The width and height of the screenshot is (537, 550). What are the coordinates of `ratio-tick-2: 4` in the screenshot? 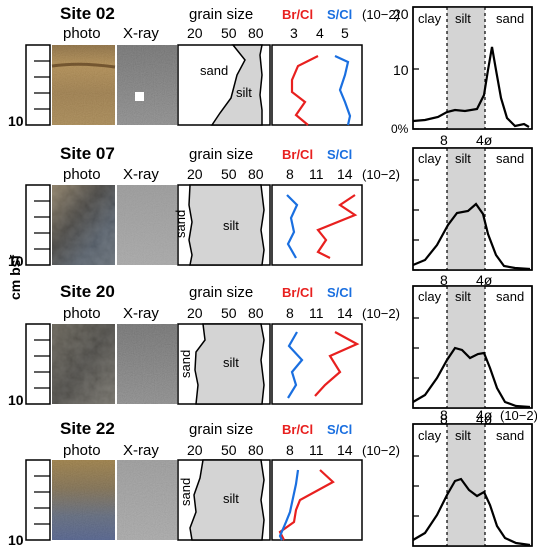 It's located at (320, 33).